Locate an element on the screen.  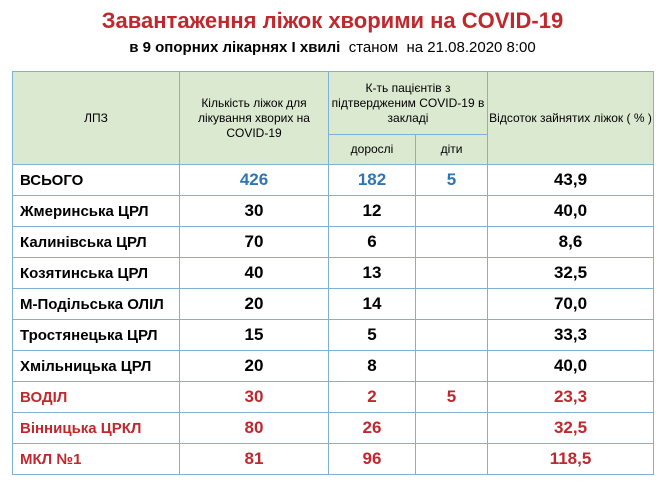
row-name: М-Подільська ОЛІЛ is located at coordinates (96, 304).